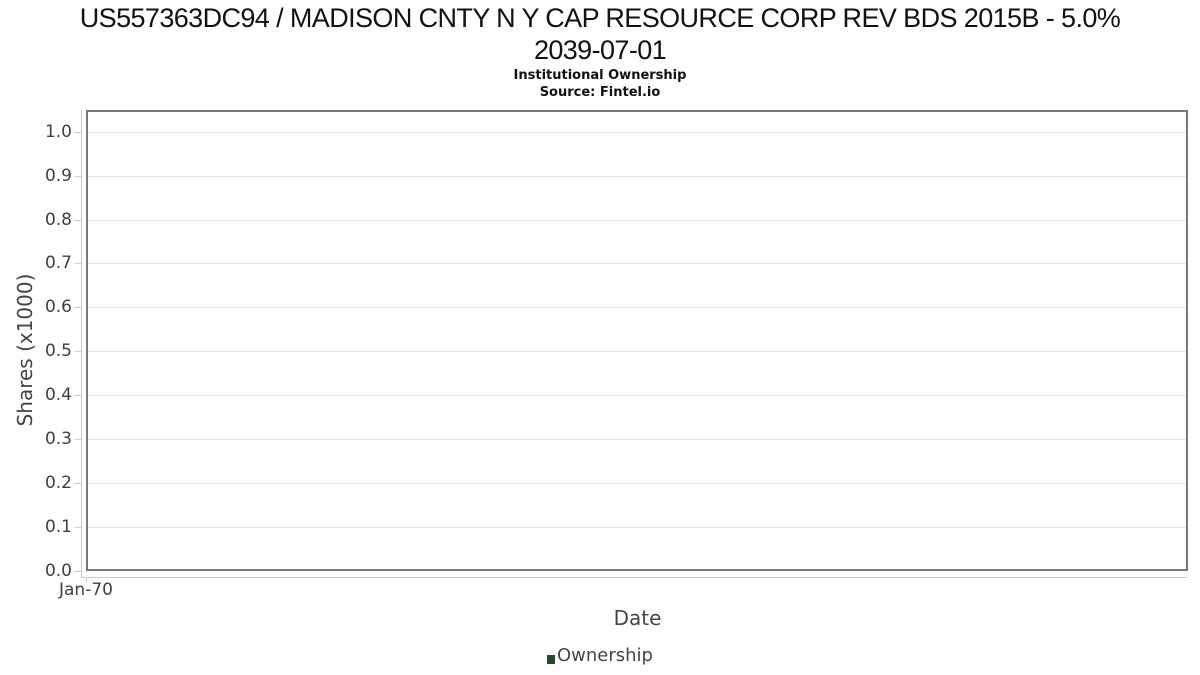 This screenshot has width=1200, height=675. I want to click on y-tick-label: 0.0, so click(58, 571).